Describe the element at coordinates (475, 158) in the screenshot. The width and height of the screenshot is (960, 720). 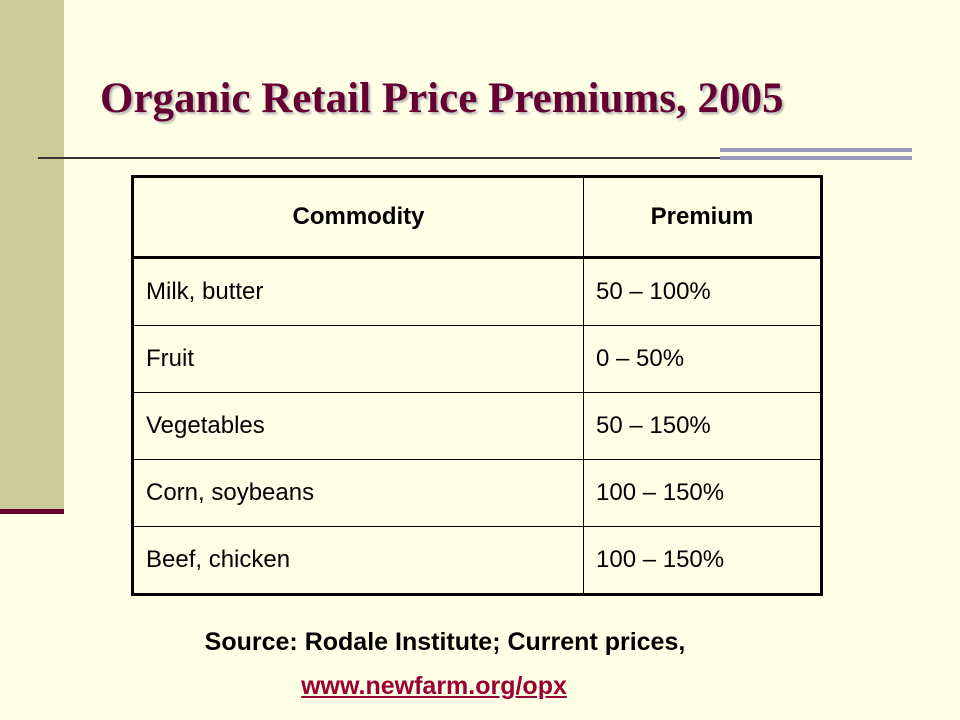
I see `title-divider` at that location.